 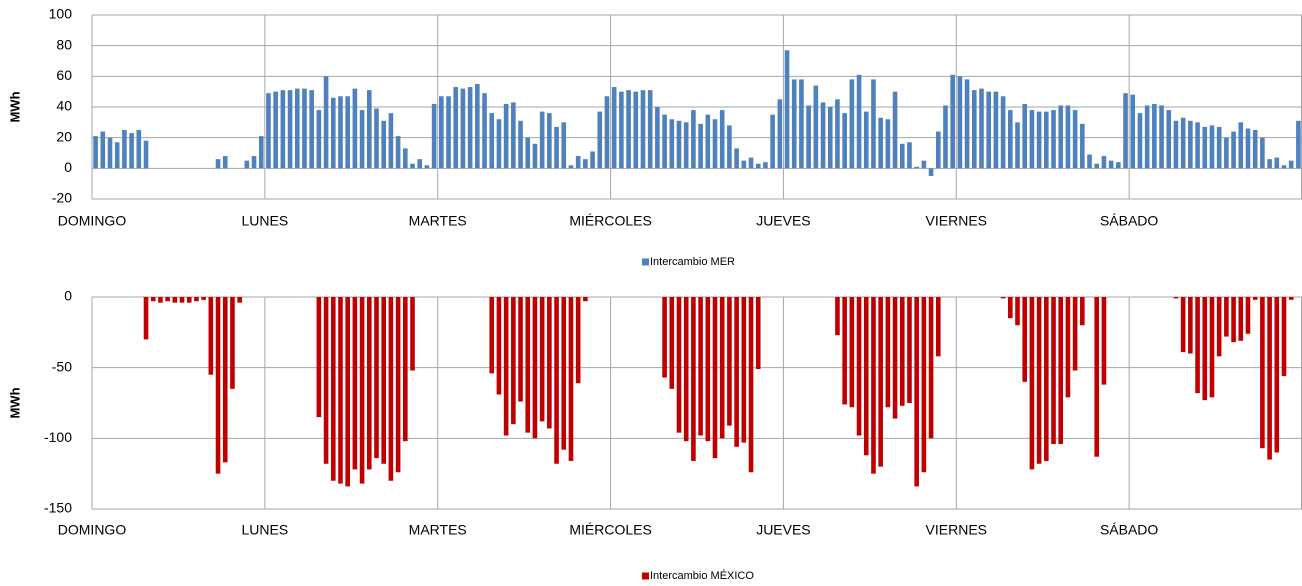 I want to click on y-tick-label: -150, so click(x=58, y=508).